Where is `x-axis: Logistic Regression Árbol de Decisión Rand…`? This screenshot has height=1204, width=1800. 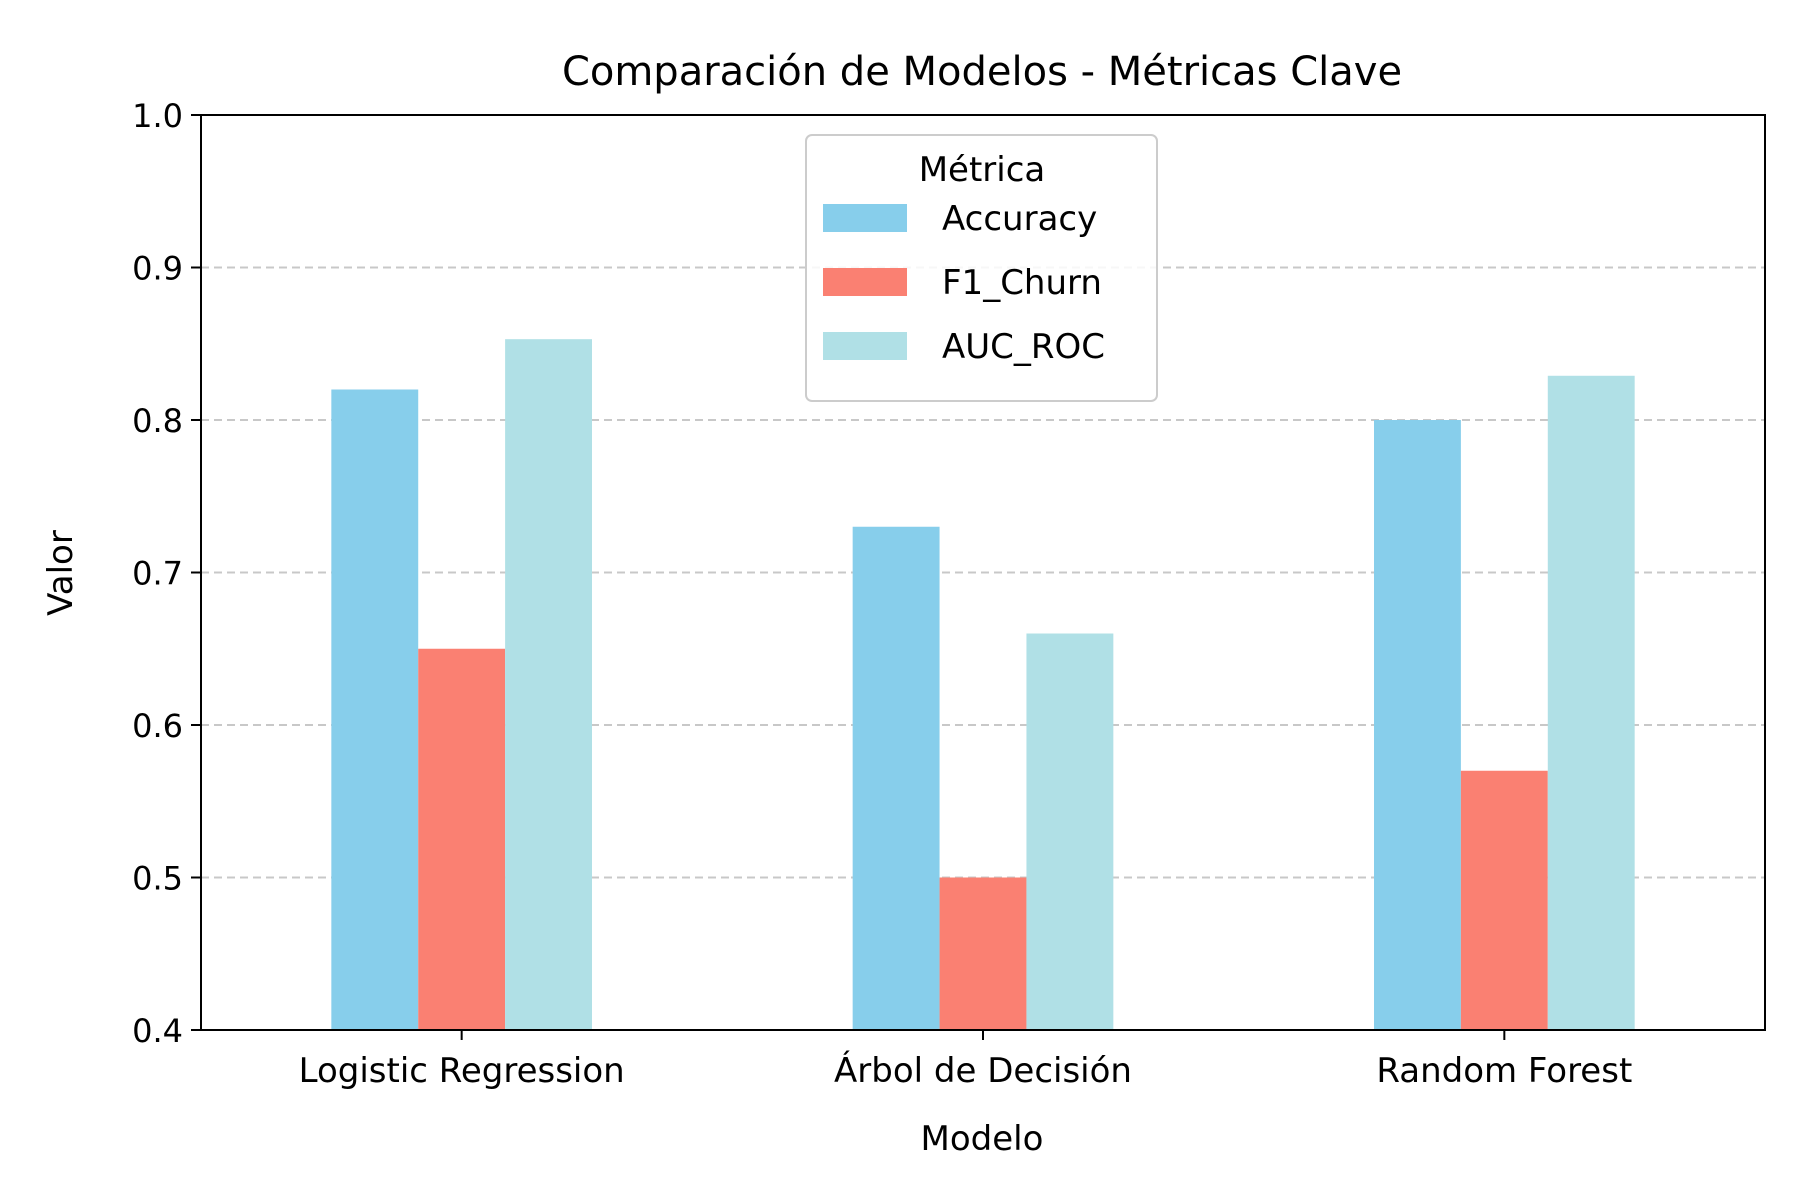
x-axis: Logistic Regression Árbol de Decisión Rand… is located at coordinates (965, 1060).